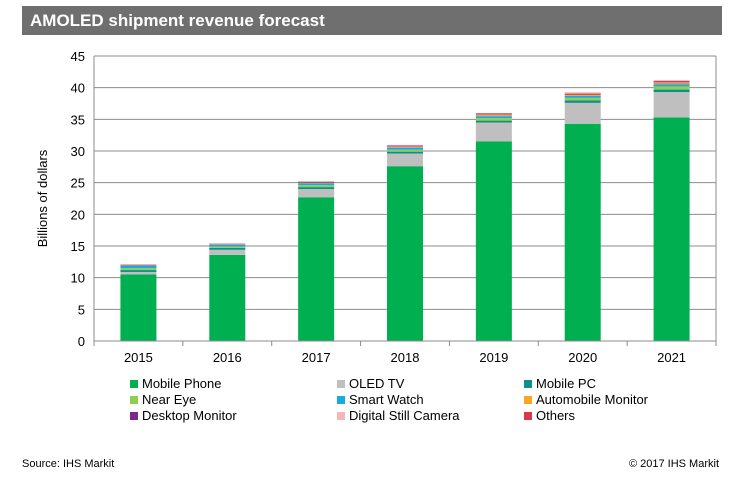  What do you see at coordinates (81, 341) in the screenshot?
I see `y-tick-label: 0` at bounding box center [81, 341].